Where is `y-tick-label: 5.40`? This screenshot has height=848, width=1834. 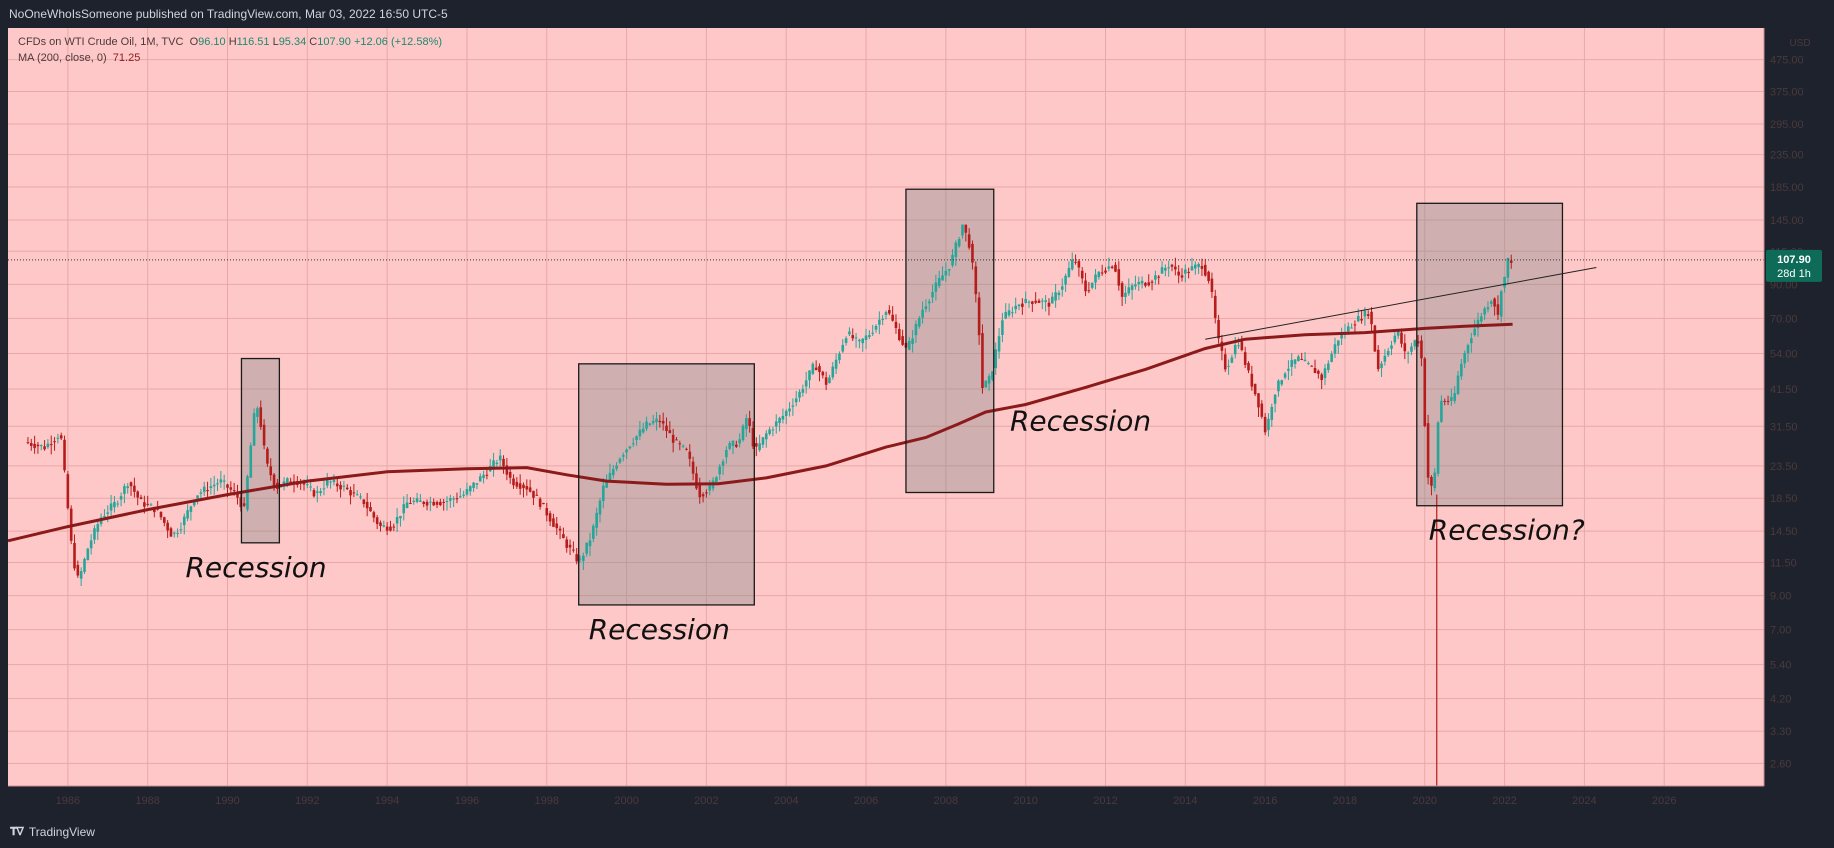
y-tick-label: 5.40 is located at coordinates (1780, 666).